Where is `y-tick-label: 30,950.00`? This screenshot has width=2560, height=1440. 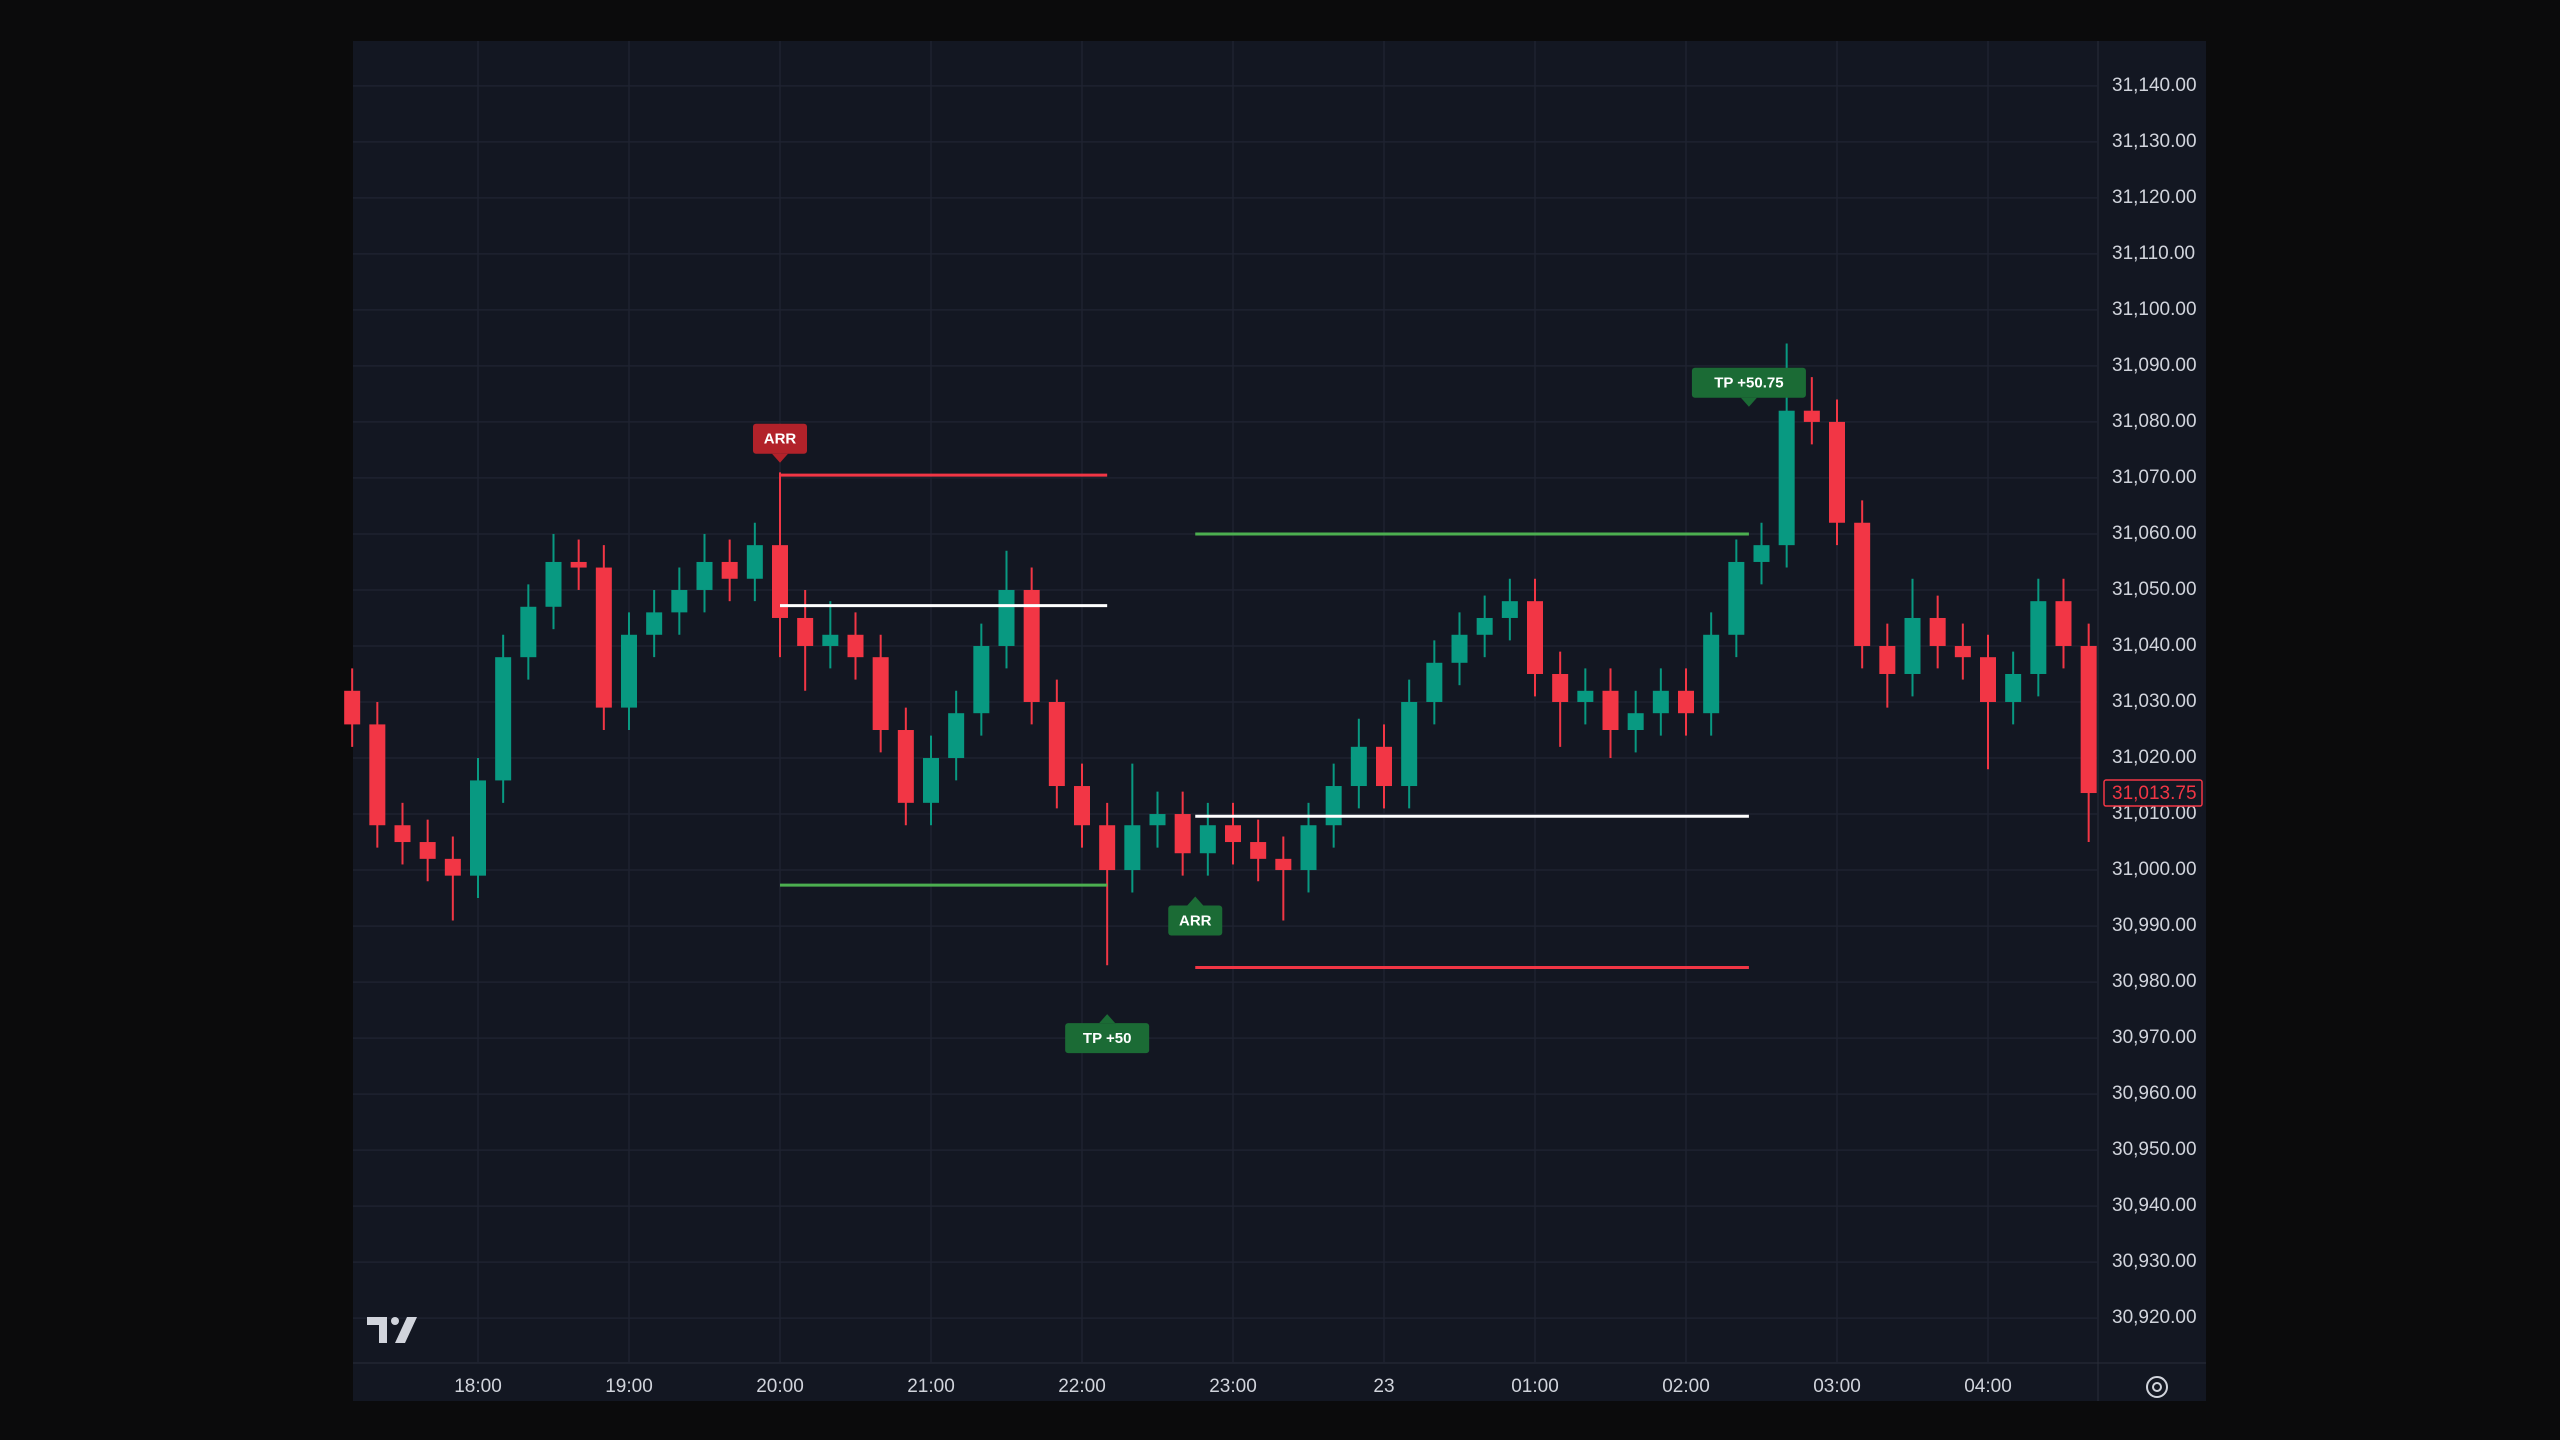 y-tick-label: 30,950.00 is located at coordinates (2154, 1149).